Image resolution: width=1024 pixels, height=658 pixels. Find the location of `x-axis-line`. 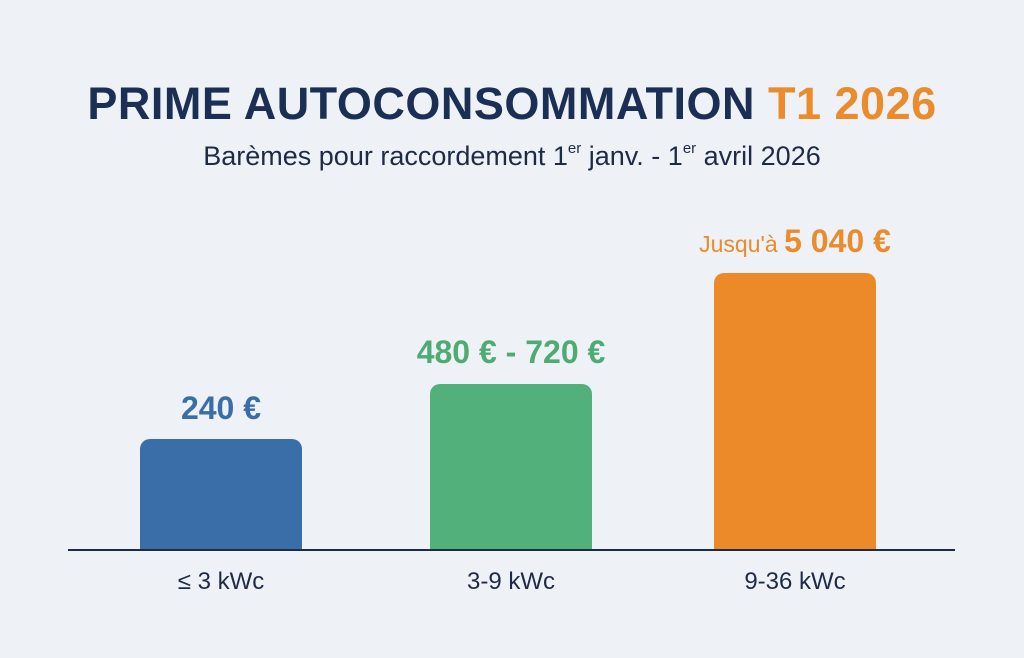

x-axis-line is located at coordinates (511, 550).